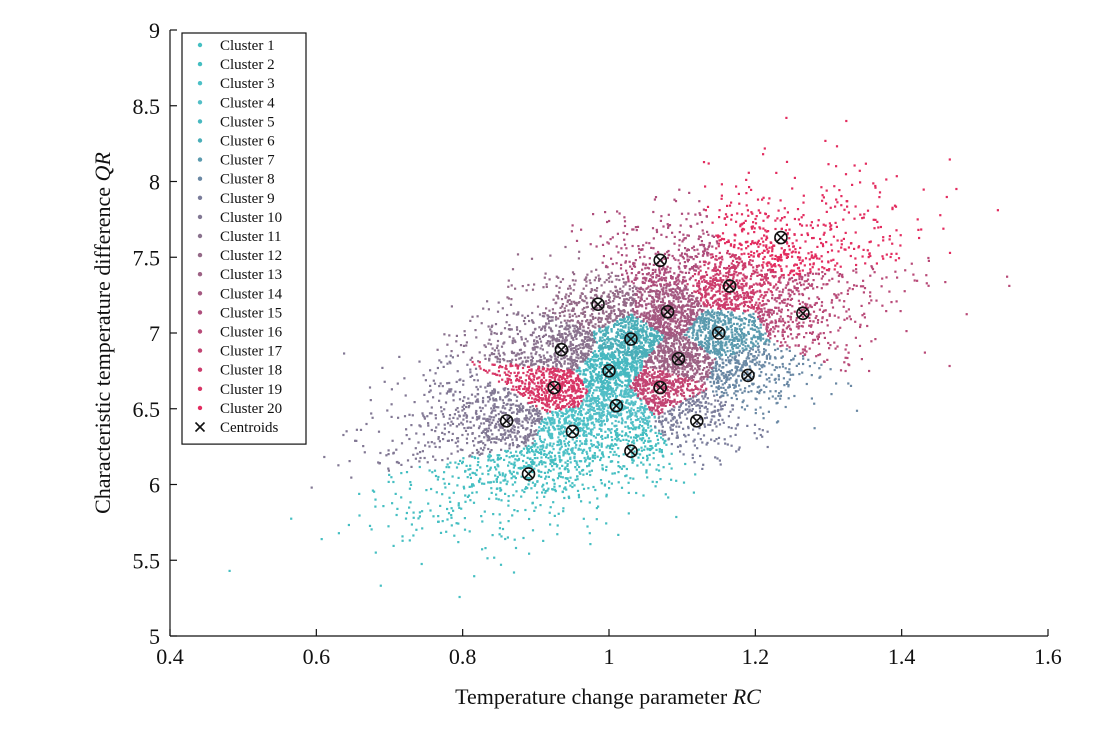 This screenshot has height=731, width=1108. Describe the element at coordinates (641, 479) in the screenshot. I see `cluster-2-points` at that location.